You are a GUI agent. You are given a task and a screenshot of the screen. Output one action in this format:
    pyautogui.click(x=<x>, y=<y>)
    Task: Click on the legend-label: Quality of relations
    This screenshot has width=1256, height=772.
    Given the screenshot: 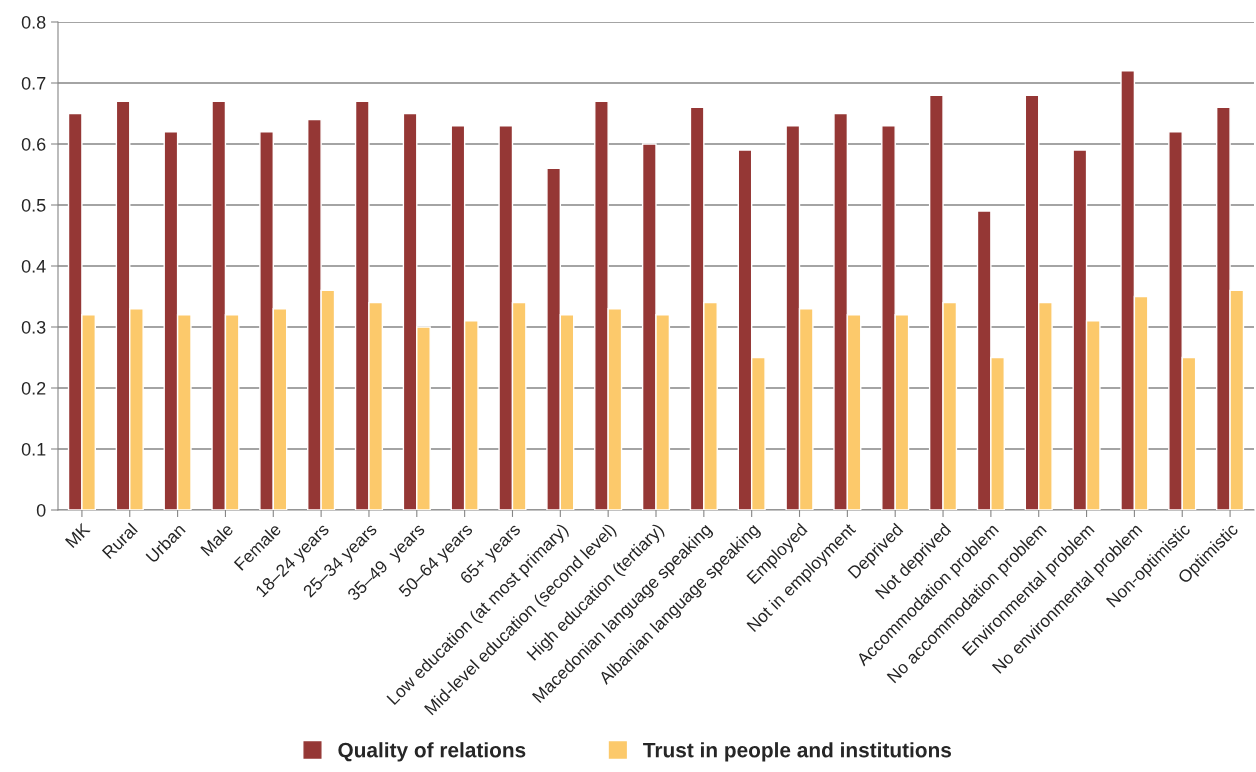 What is the action you would take?
    pyautogui.click(x=432, y=752)
    